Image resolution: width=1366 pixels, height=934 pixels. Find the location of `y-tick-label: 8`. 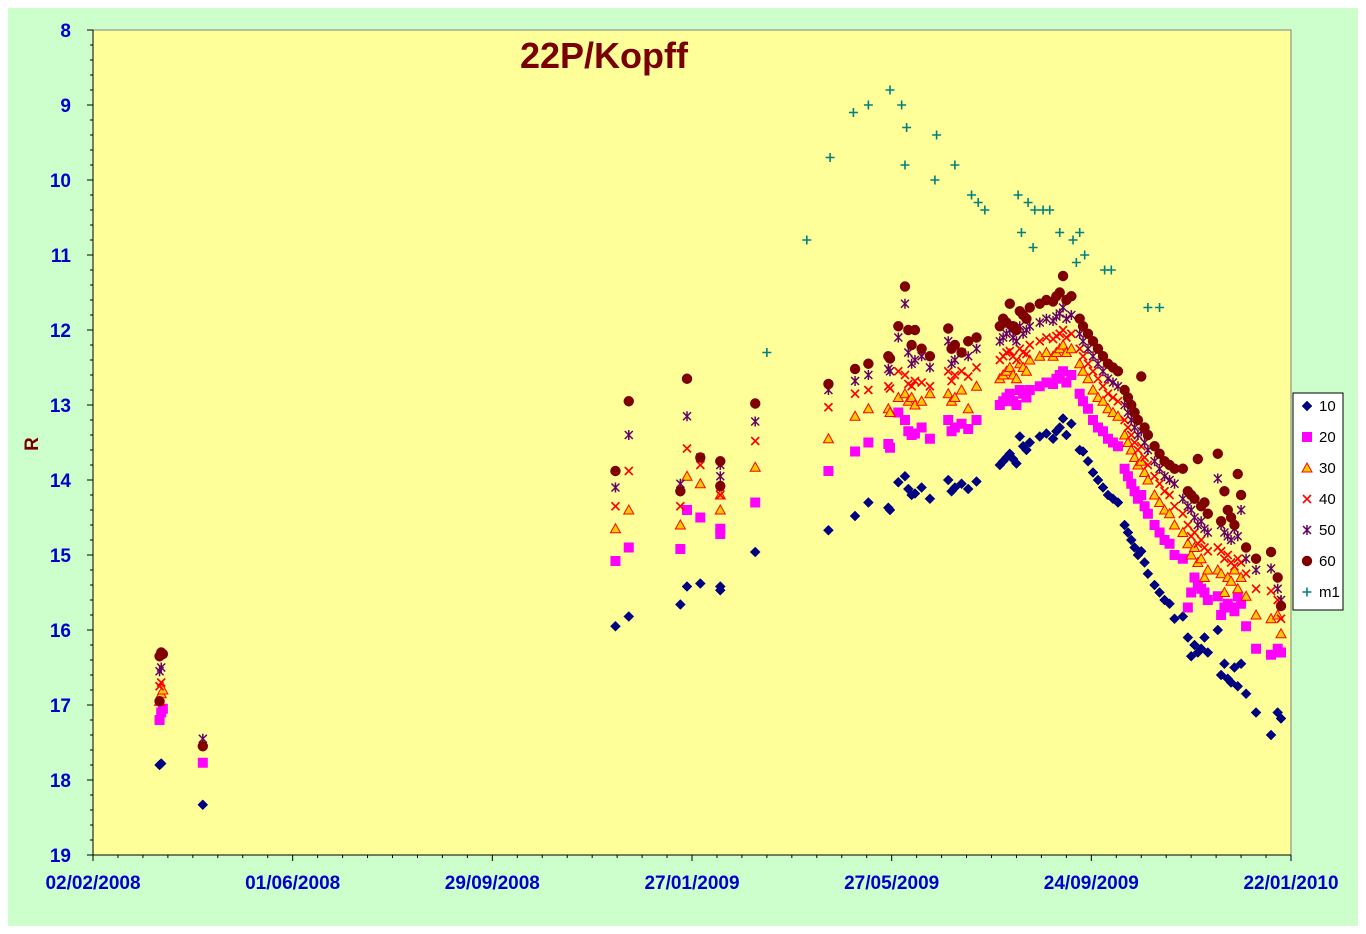

y-tick-label: 8 is located at coordinates (65, 31).